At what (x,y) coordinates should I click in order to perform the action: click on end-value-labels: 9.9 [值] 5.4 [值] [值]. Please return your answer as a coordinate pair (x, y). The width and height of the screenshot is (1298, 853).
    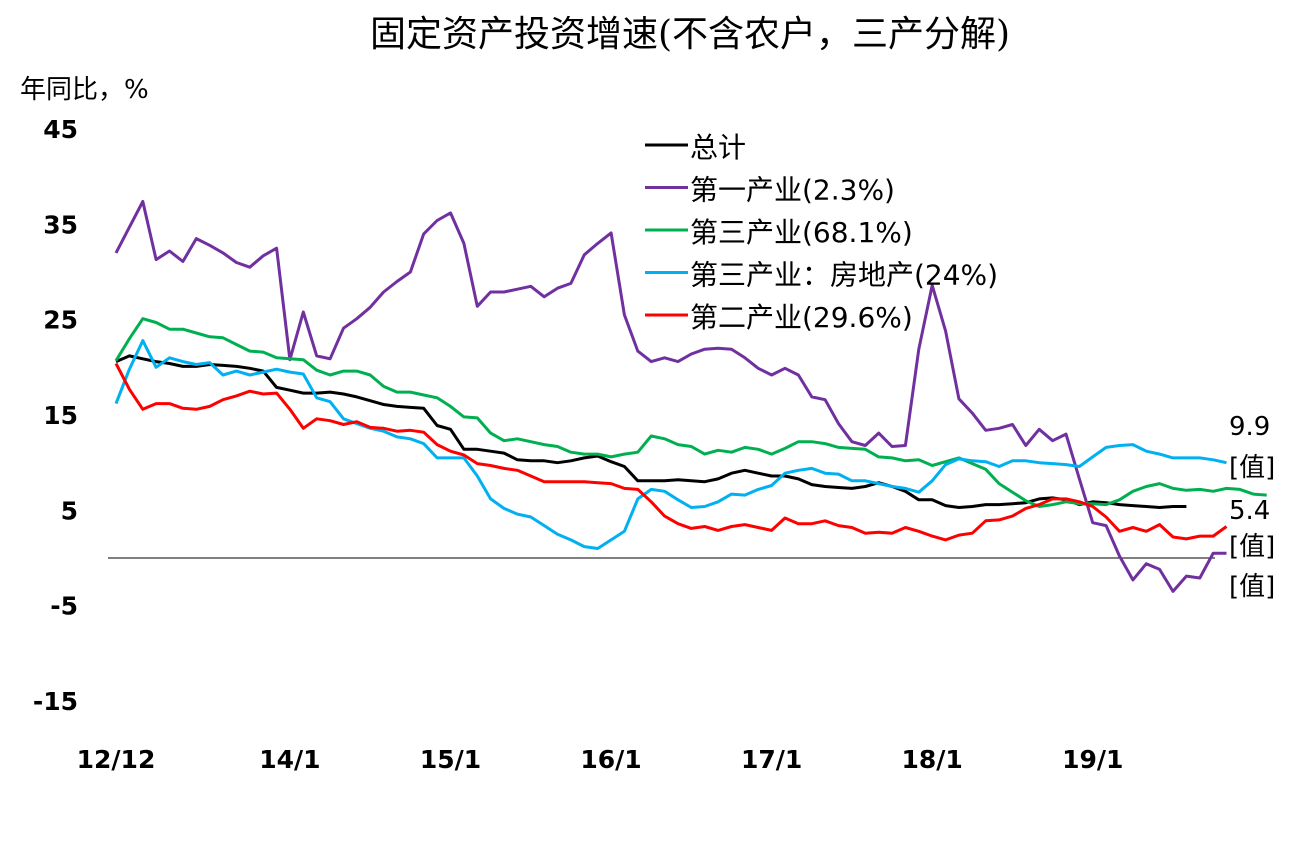
    Looking at the image, I should click on (1252, 507).